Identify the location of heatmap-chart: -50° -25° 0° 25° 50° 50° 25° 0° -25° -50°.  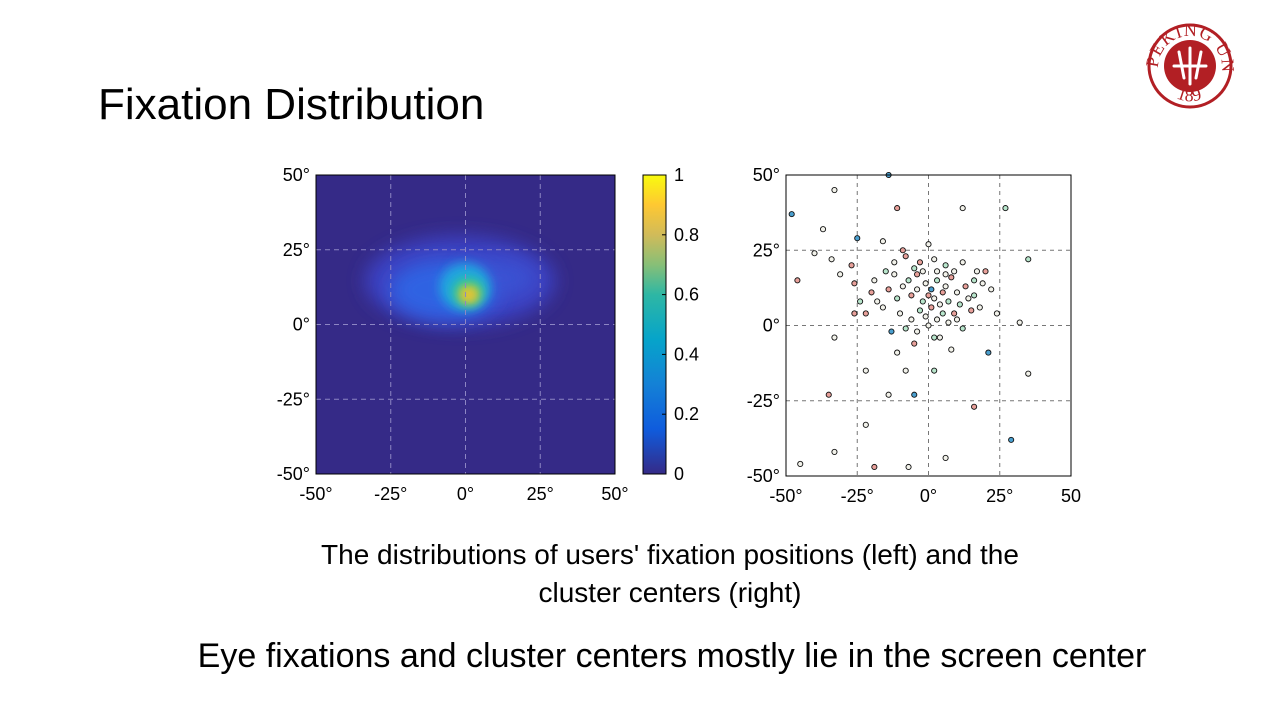
(453, 334).